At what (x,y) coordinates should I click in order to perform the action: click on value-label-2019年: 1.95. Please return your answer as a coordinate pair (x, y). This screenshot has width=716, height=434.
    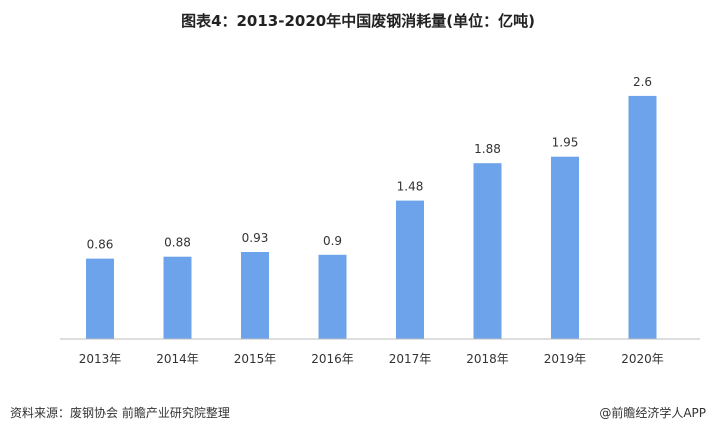
    Looking at the image, I should click on (565, 143).